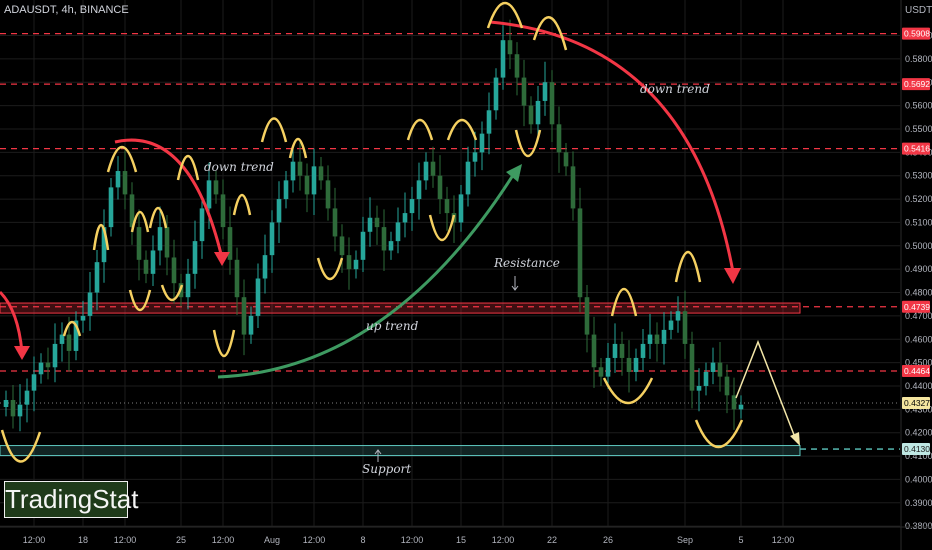 Image resolution: width=932 pixels, height=550 pixels. What do you see at coordinates (400, 451) in the screenshot?
I see `support-zone` at bounding box center [400, 451].